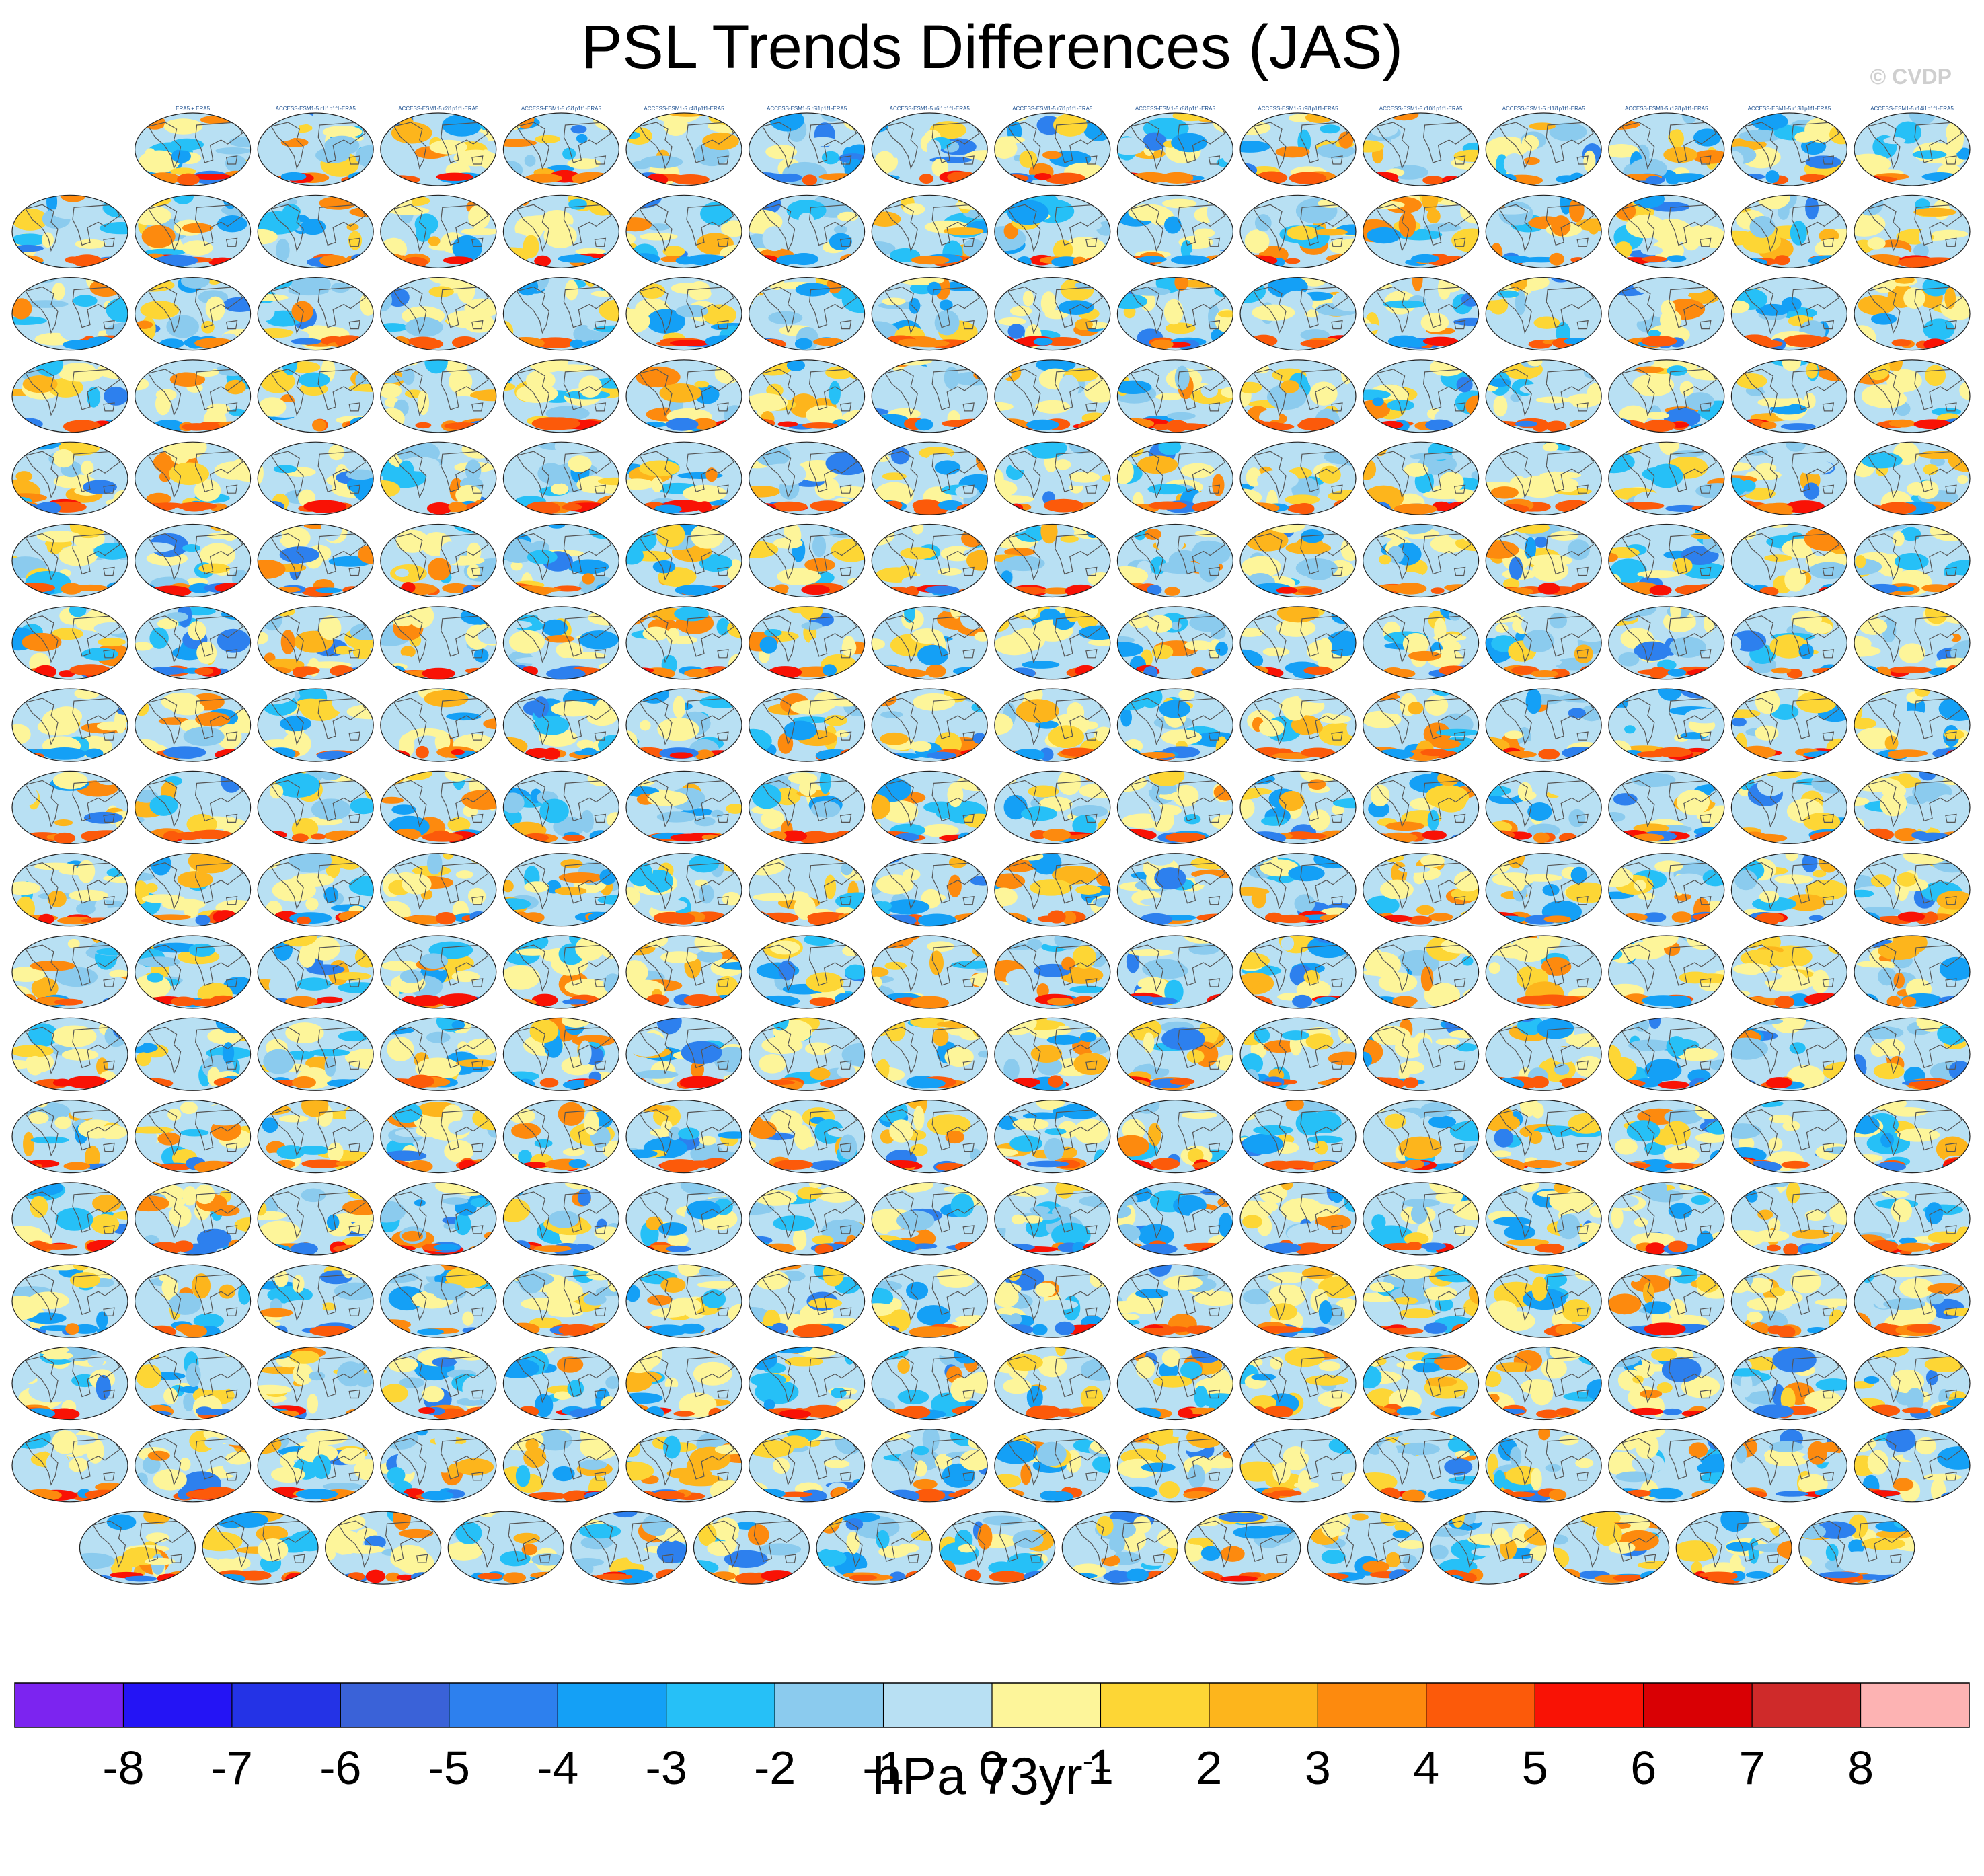 This screenshot has height=1876, width=1984. I want to click on panel-label: ACCESS-ESM1-5 r1i1p1f1-ERA5, so click(316, 109).